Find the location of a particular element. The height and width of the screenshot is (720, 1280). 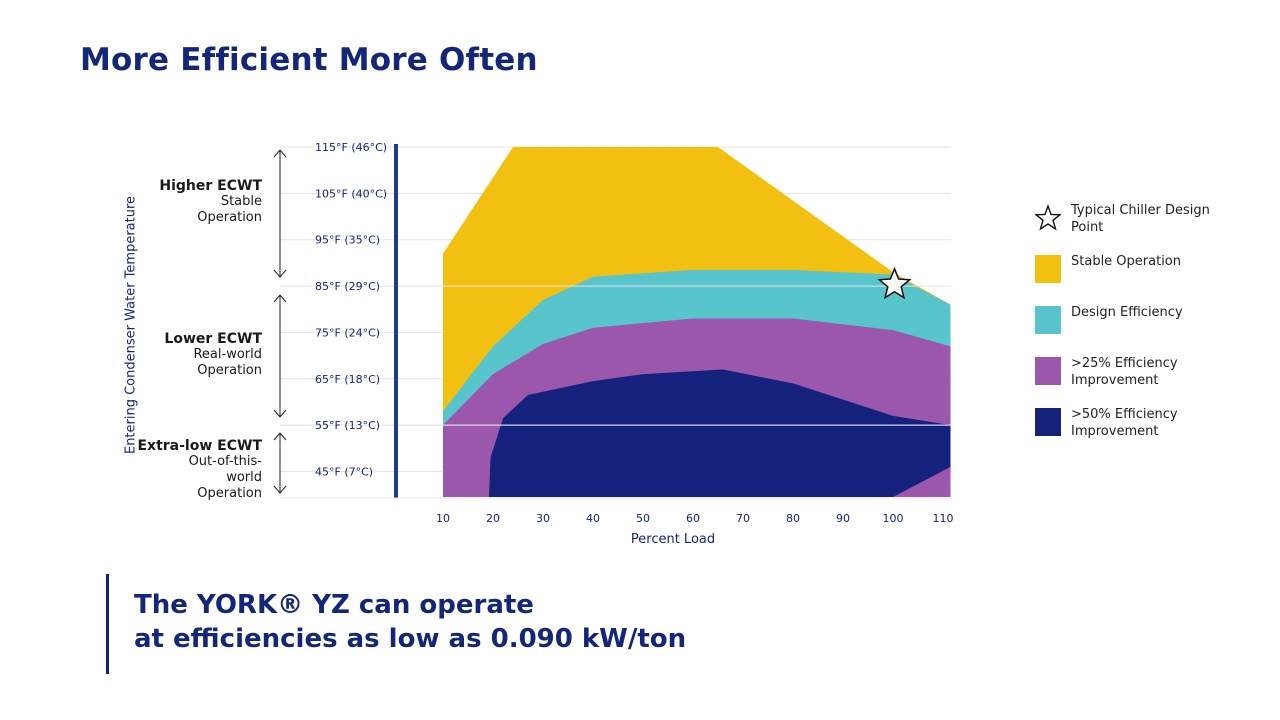

x-tick-label: 110 is located at coordinates (943, 518).